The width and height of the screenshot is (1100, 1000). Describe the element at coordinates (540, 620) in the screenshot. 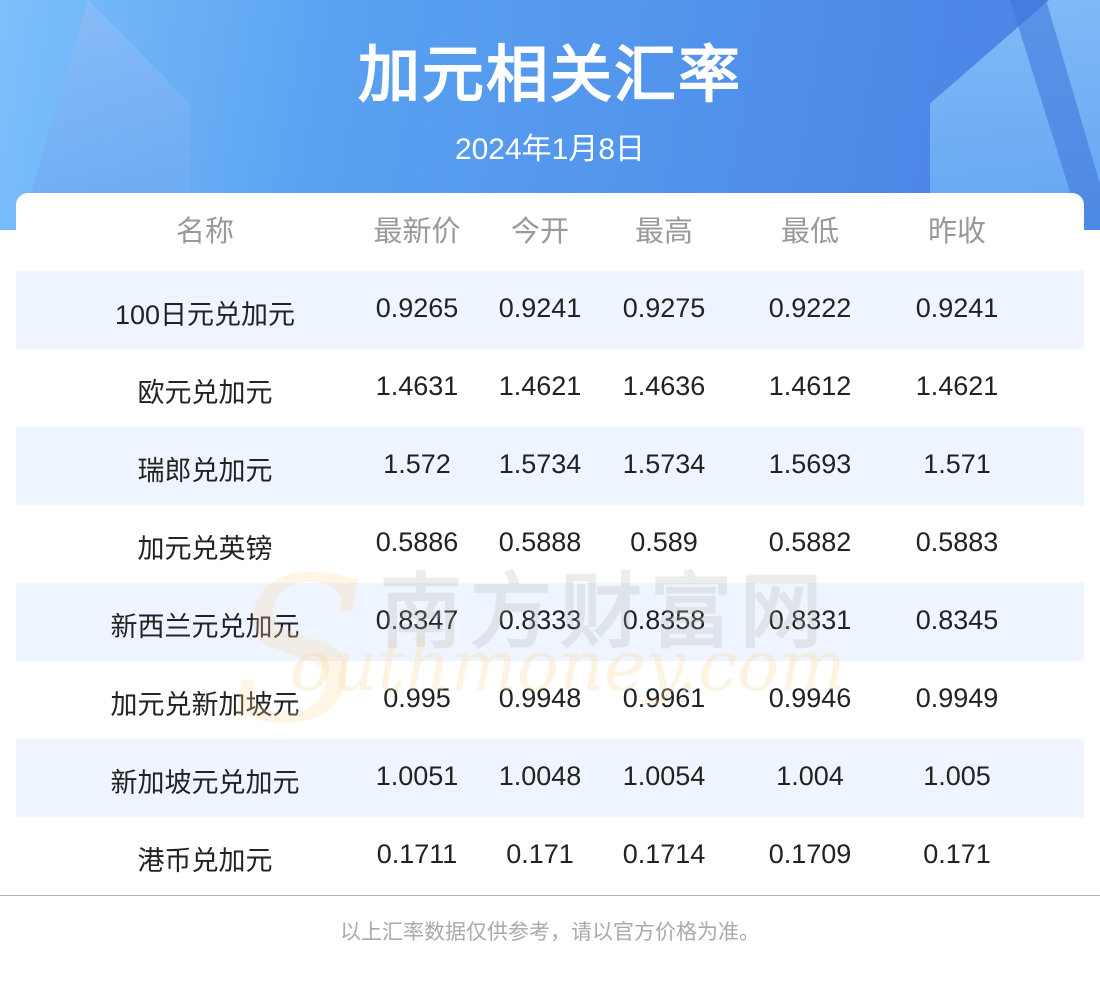

I see `cell-open: 0.8333` at that location.